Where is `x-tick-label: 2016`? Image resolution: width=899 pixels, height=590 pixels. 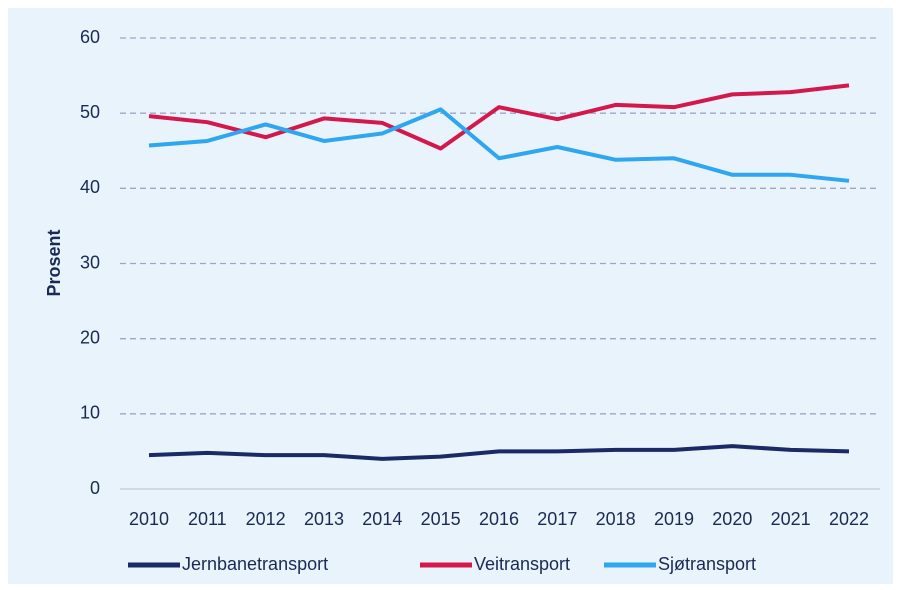
x-tick-label: 2016 is located at coordinates (499, 519).